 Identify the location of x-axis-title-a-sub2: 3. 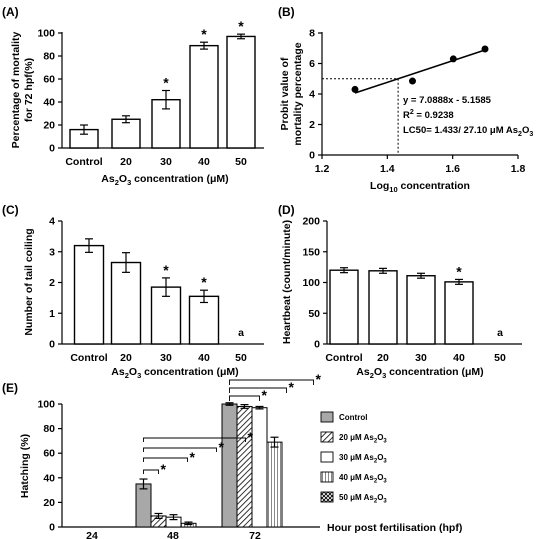
(129, 182).